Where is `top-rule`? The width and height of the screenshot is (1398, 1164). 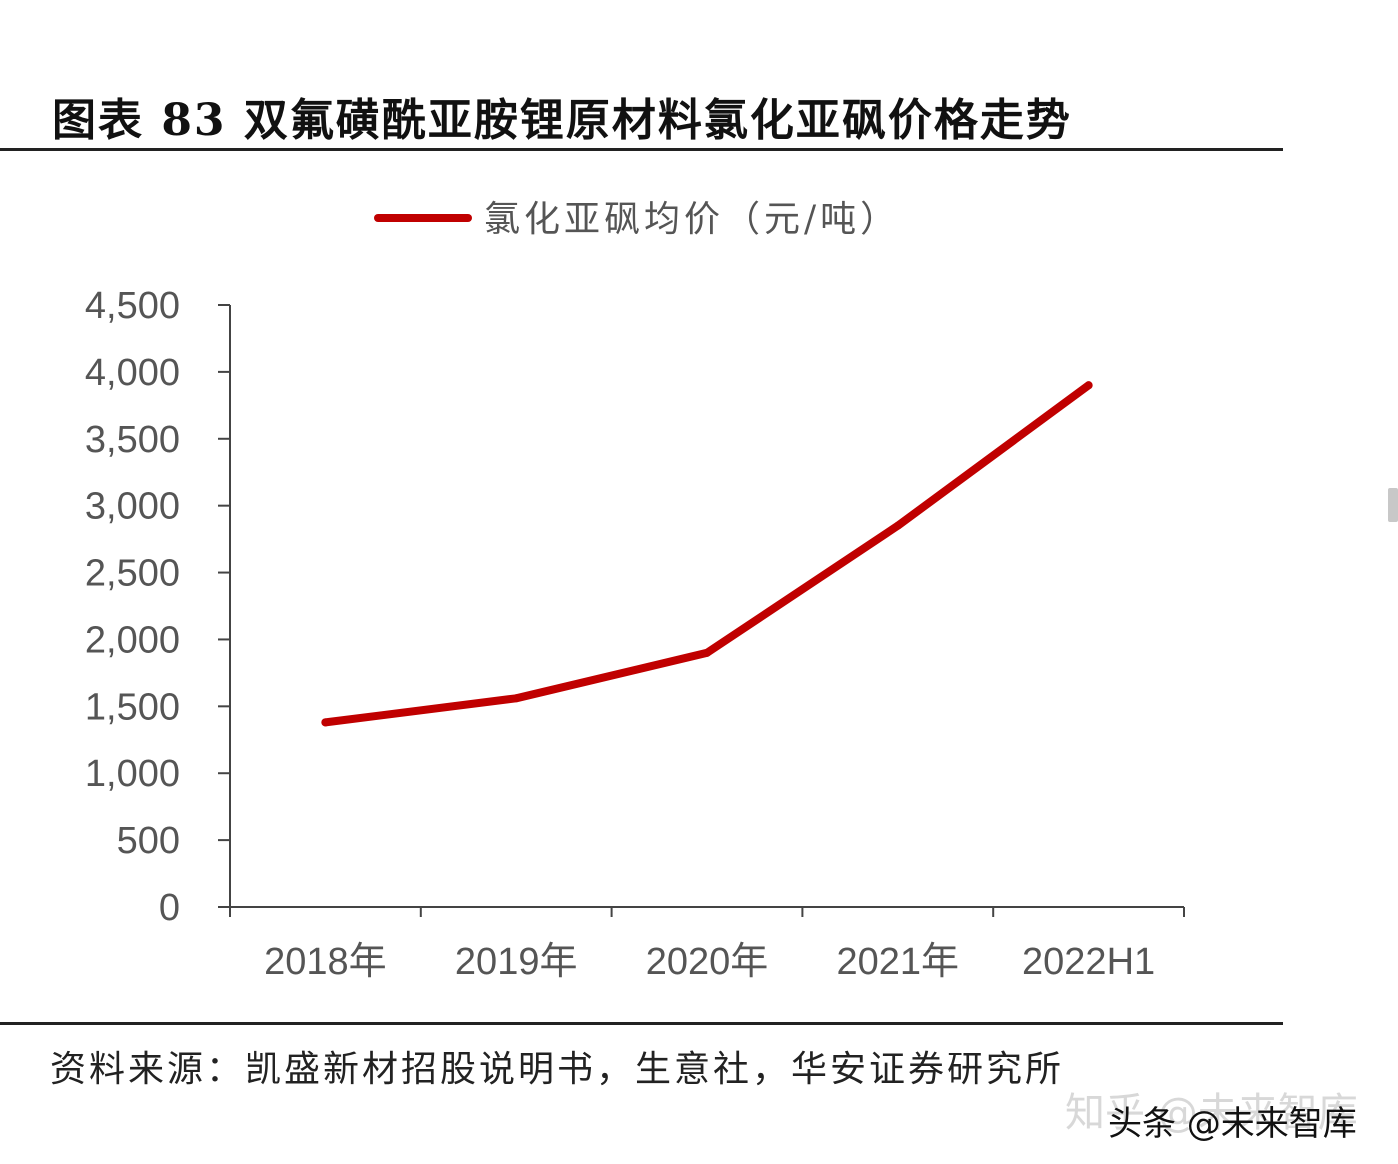
top-rule is located at coordinates (641, 149).